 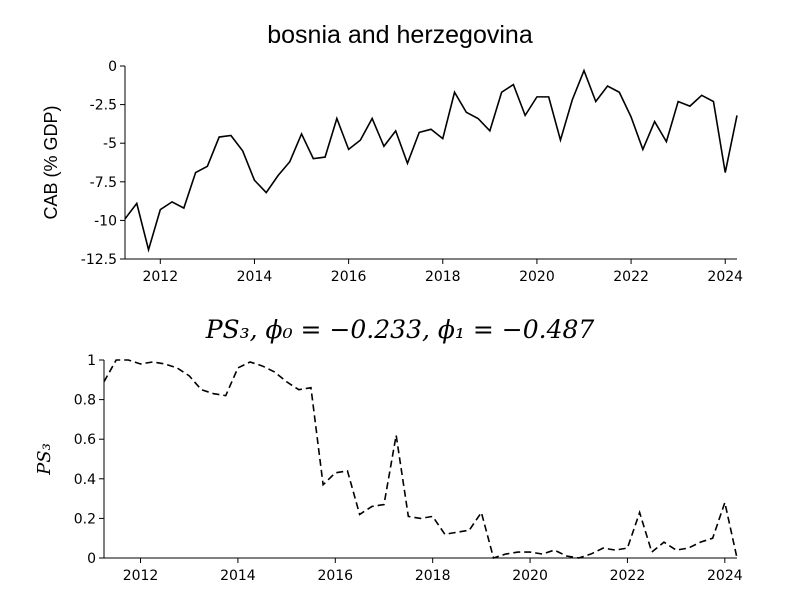 What do you see at coordinates (85, 519) in the screenshot?
I see `y-tick-label: 0.2` at bounding box center [85, 519].